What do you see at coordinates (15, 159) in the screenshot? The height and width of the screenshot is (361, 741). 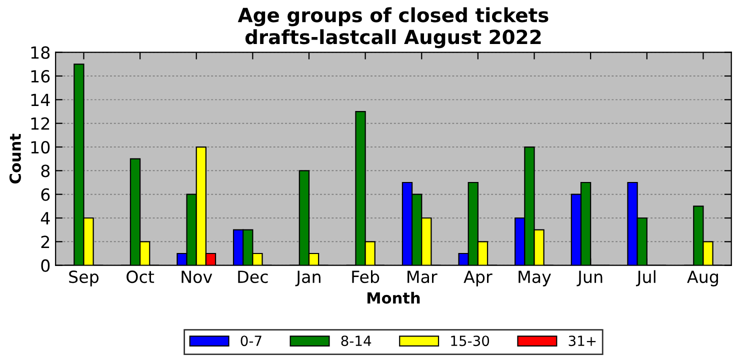 I see `y-axis-title: Count` at bounding box center [15, 159].